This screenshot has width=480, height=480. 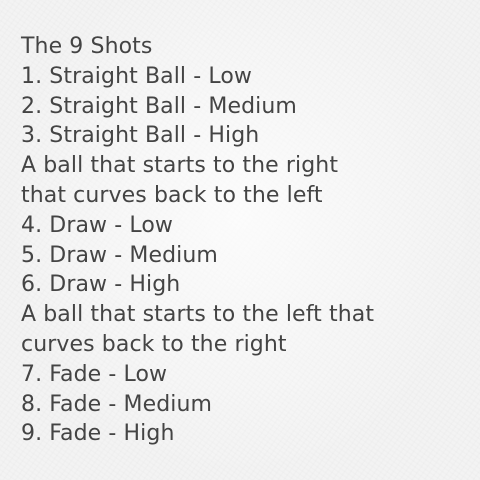 What do you see at coordinates (154, 344) in the screenshot?
I see `note-line-fade-description-2: curves back to the right` at bounding box center [154, 344].